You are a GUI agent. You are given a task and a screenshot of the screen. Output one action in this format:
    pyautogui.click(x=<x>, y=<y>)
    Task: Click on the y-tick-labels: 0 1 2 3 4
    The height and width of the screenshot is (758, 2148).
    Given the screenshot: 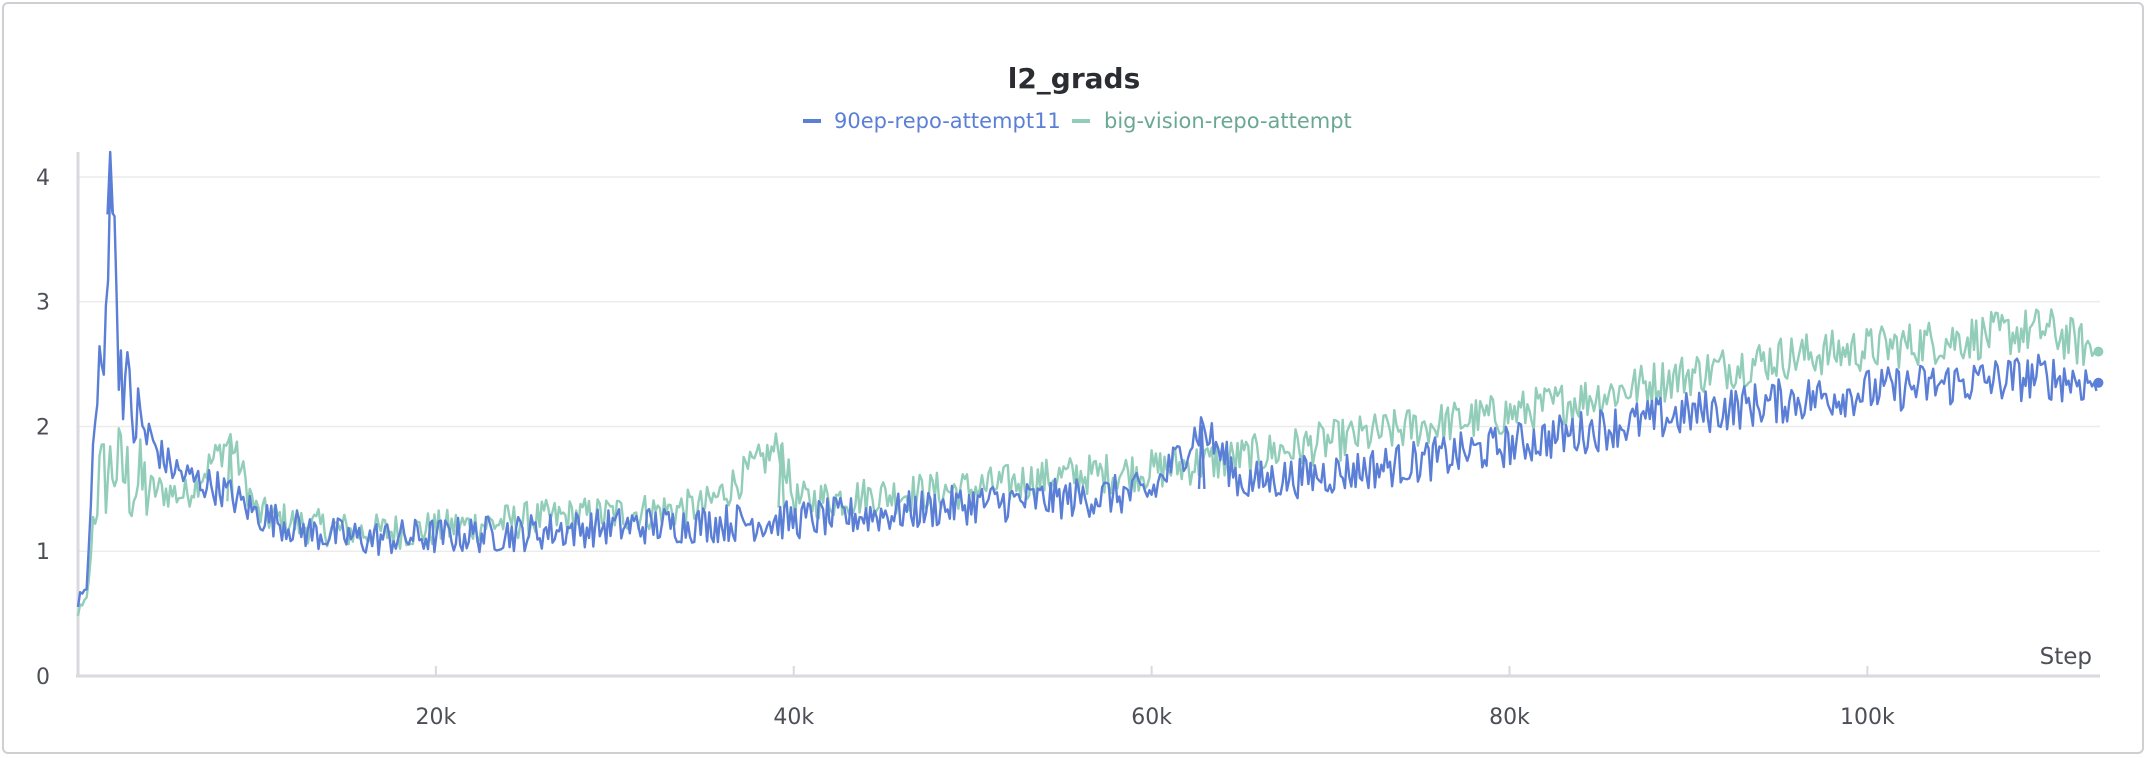 What is the action you would take?
    pyautogui.click(x=43, y=428)
    